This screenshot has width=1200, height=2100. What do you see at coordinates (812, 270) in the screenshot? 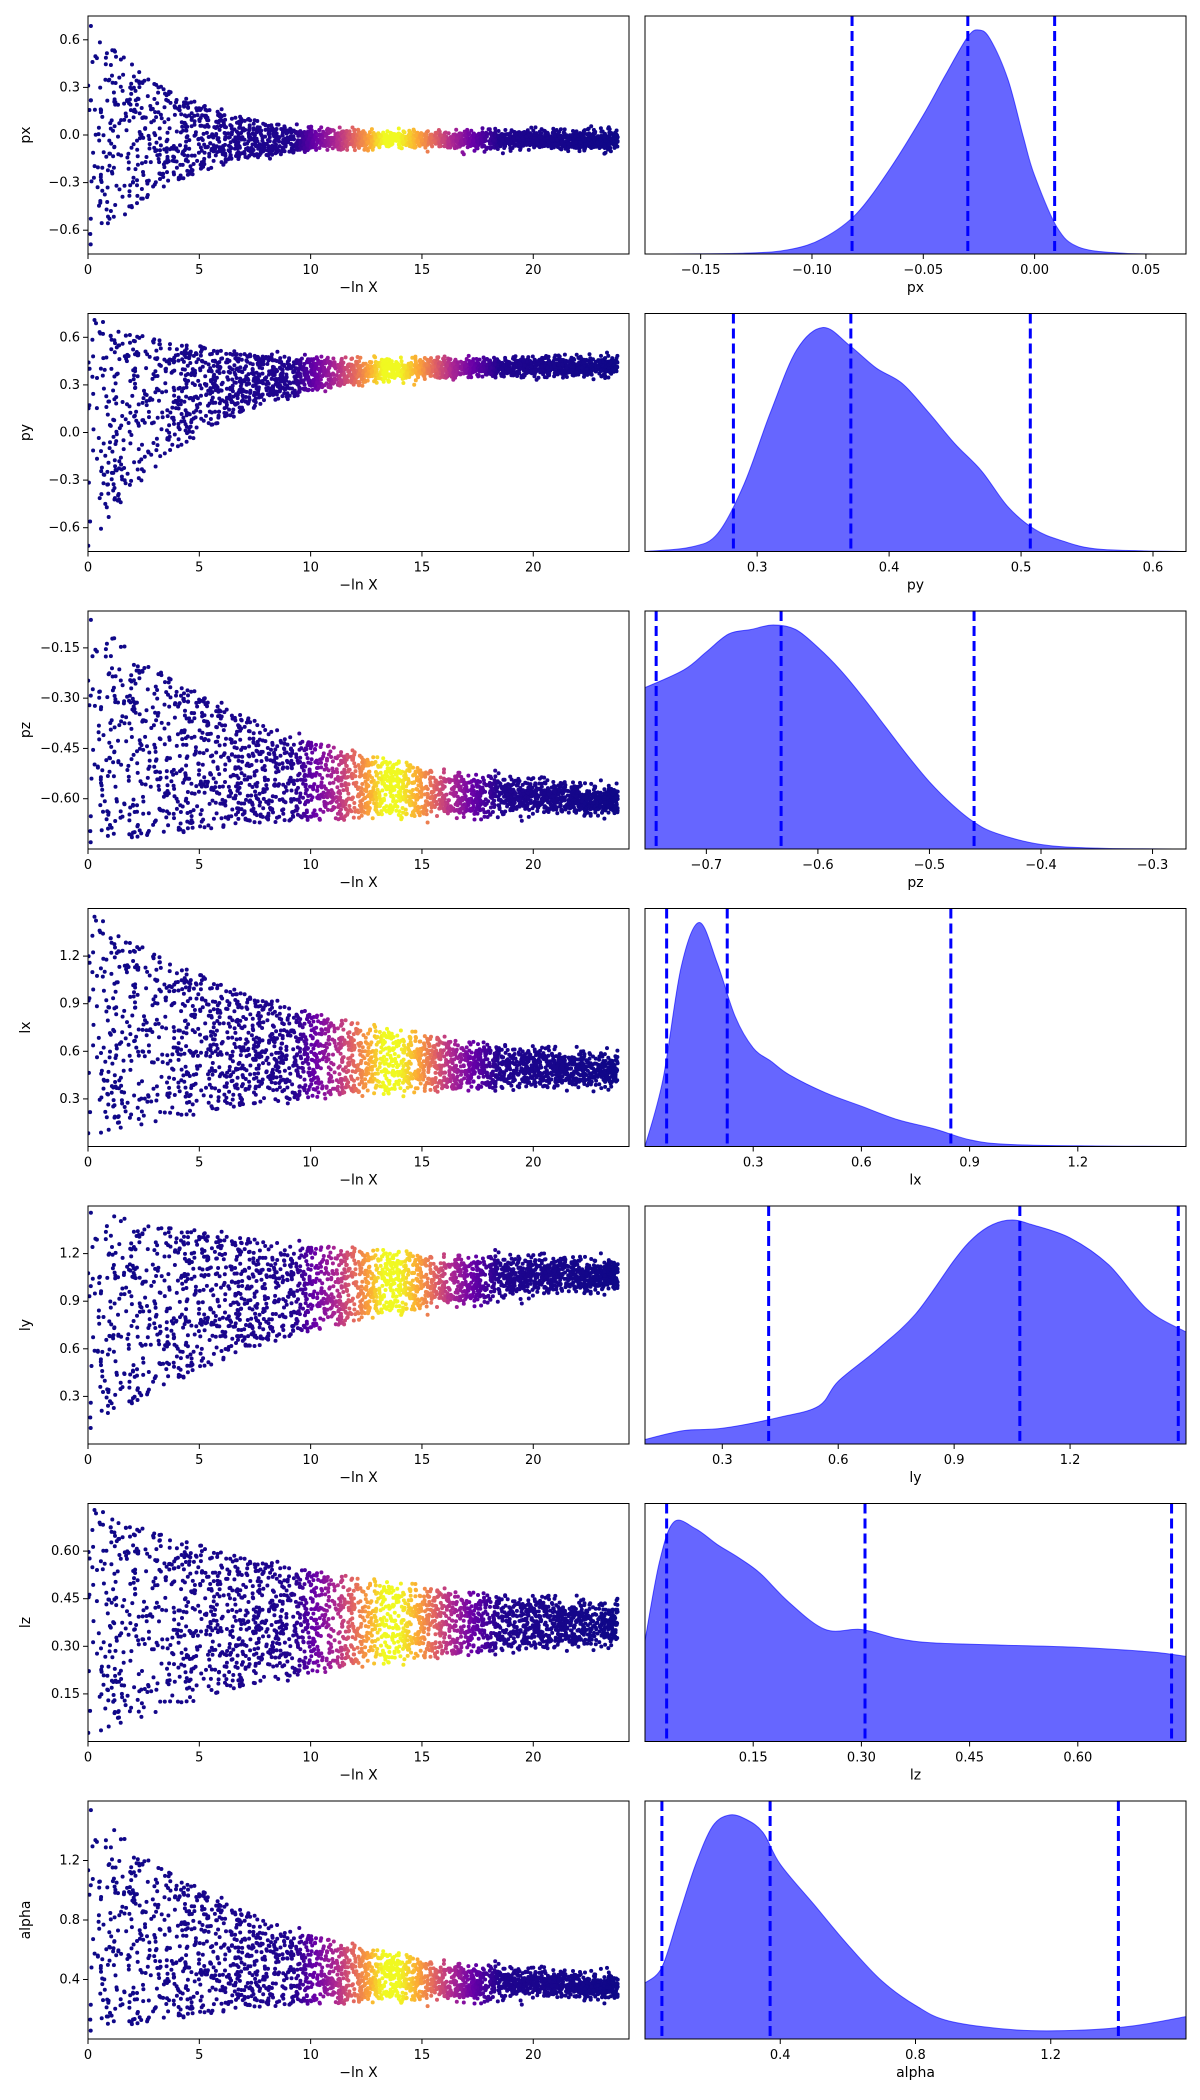
I see `posterior-xtick-label: −0.10` at bounding box center [812, 270].